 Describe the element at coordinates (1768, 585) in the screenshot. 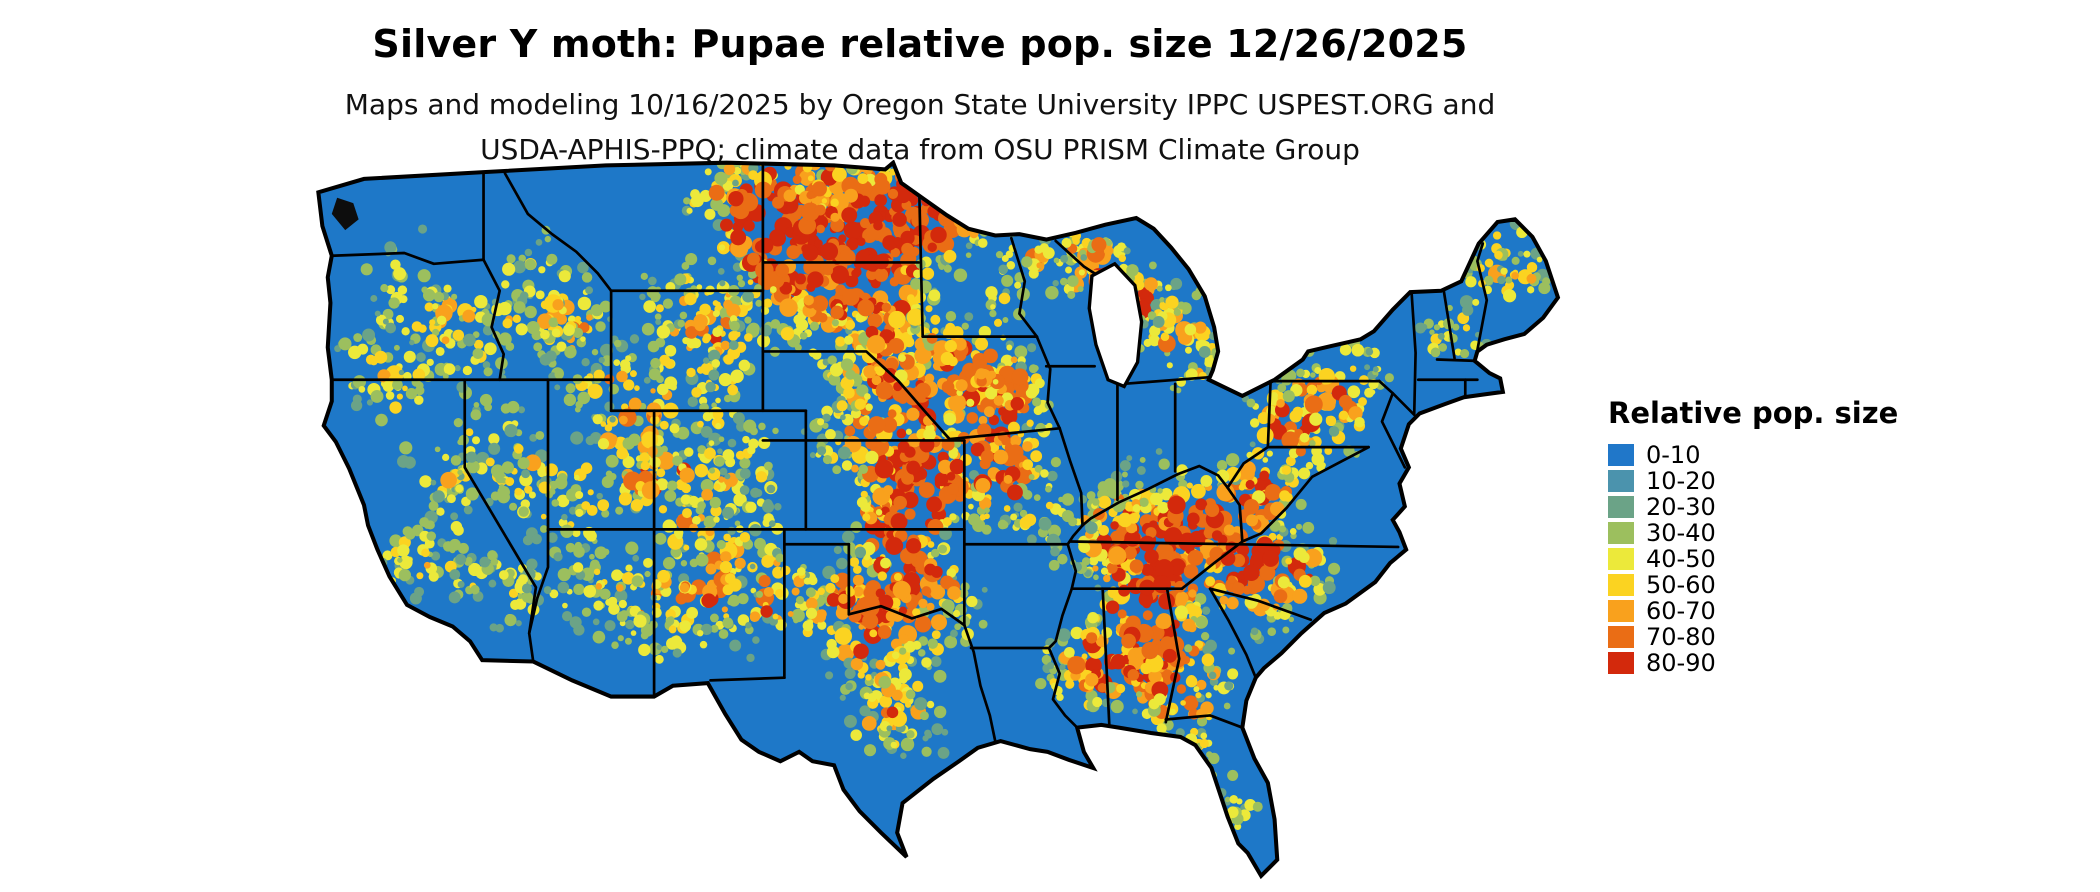

I see `legend-item: 50-60` at that location.